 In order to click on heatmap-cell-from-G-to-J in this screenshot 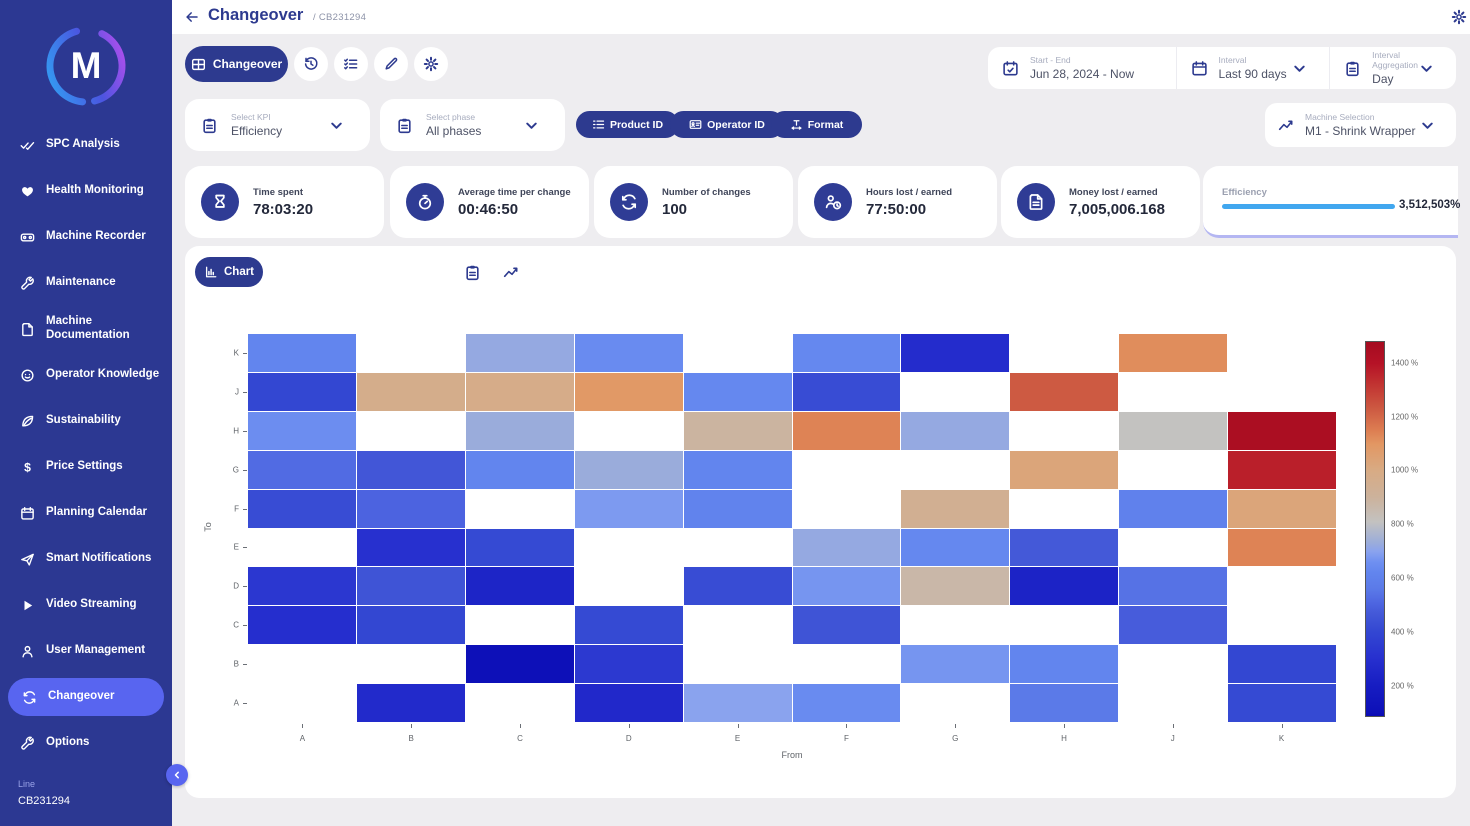, I will do `click(955, 392)`.